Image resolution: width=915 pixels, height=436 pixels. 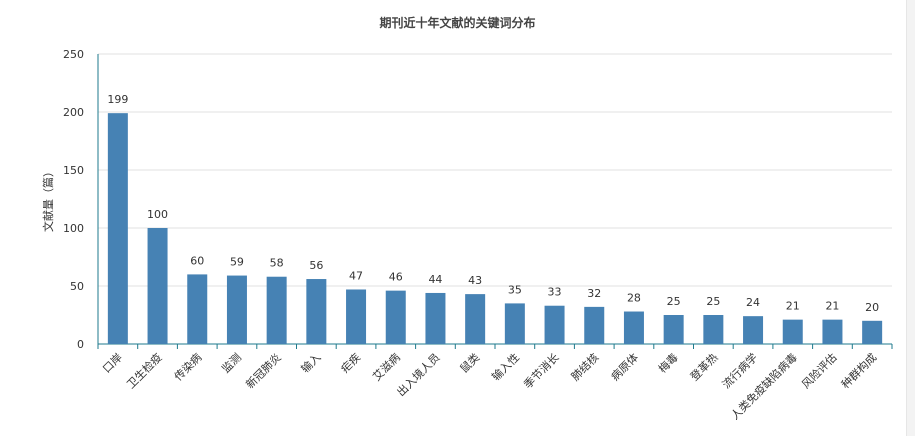 What do you see at coordinates (469, 362) in the screenshot?
I see `x-tick-label: 鼠类` at bounding box center [469, 362].